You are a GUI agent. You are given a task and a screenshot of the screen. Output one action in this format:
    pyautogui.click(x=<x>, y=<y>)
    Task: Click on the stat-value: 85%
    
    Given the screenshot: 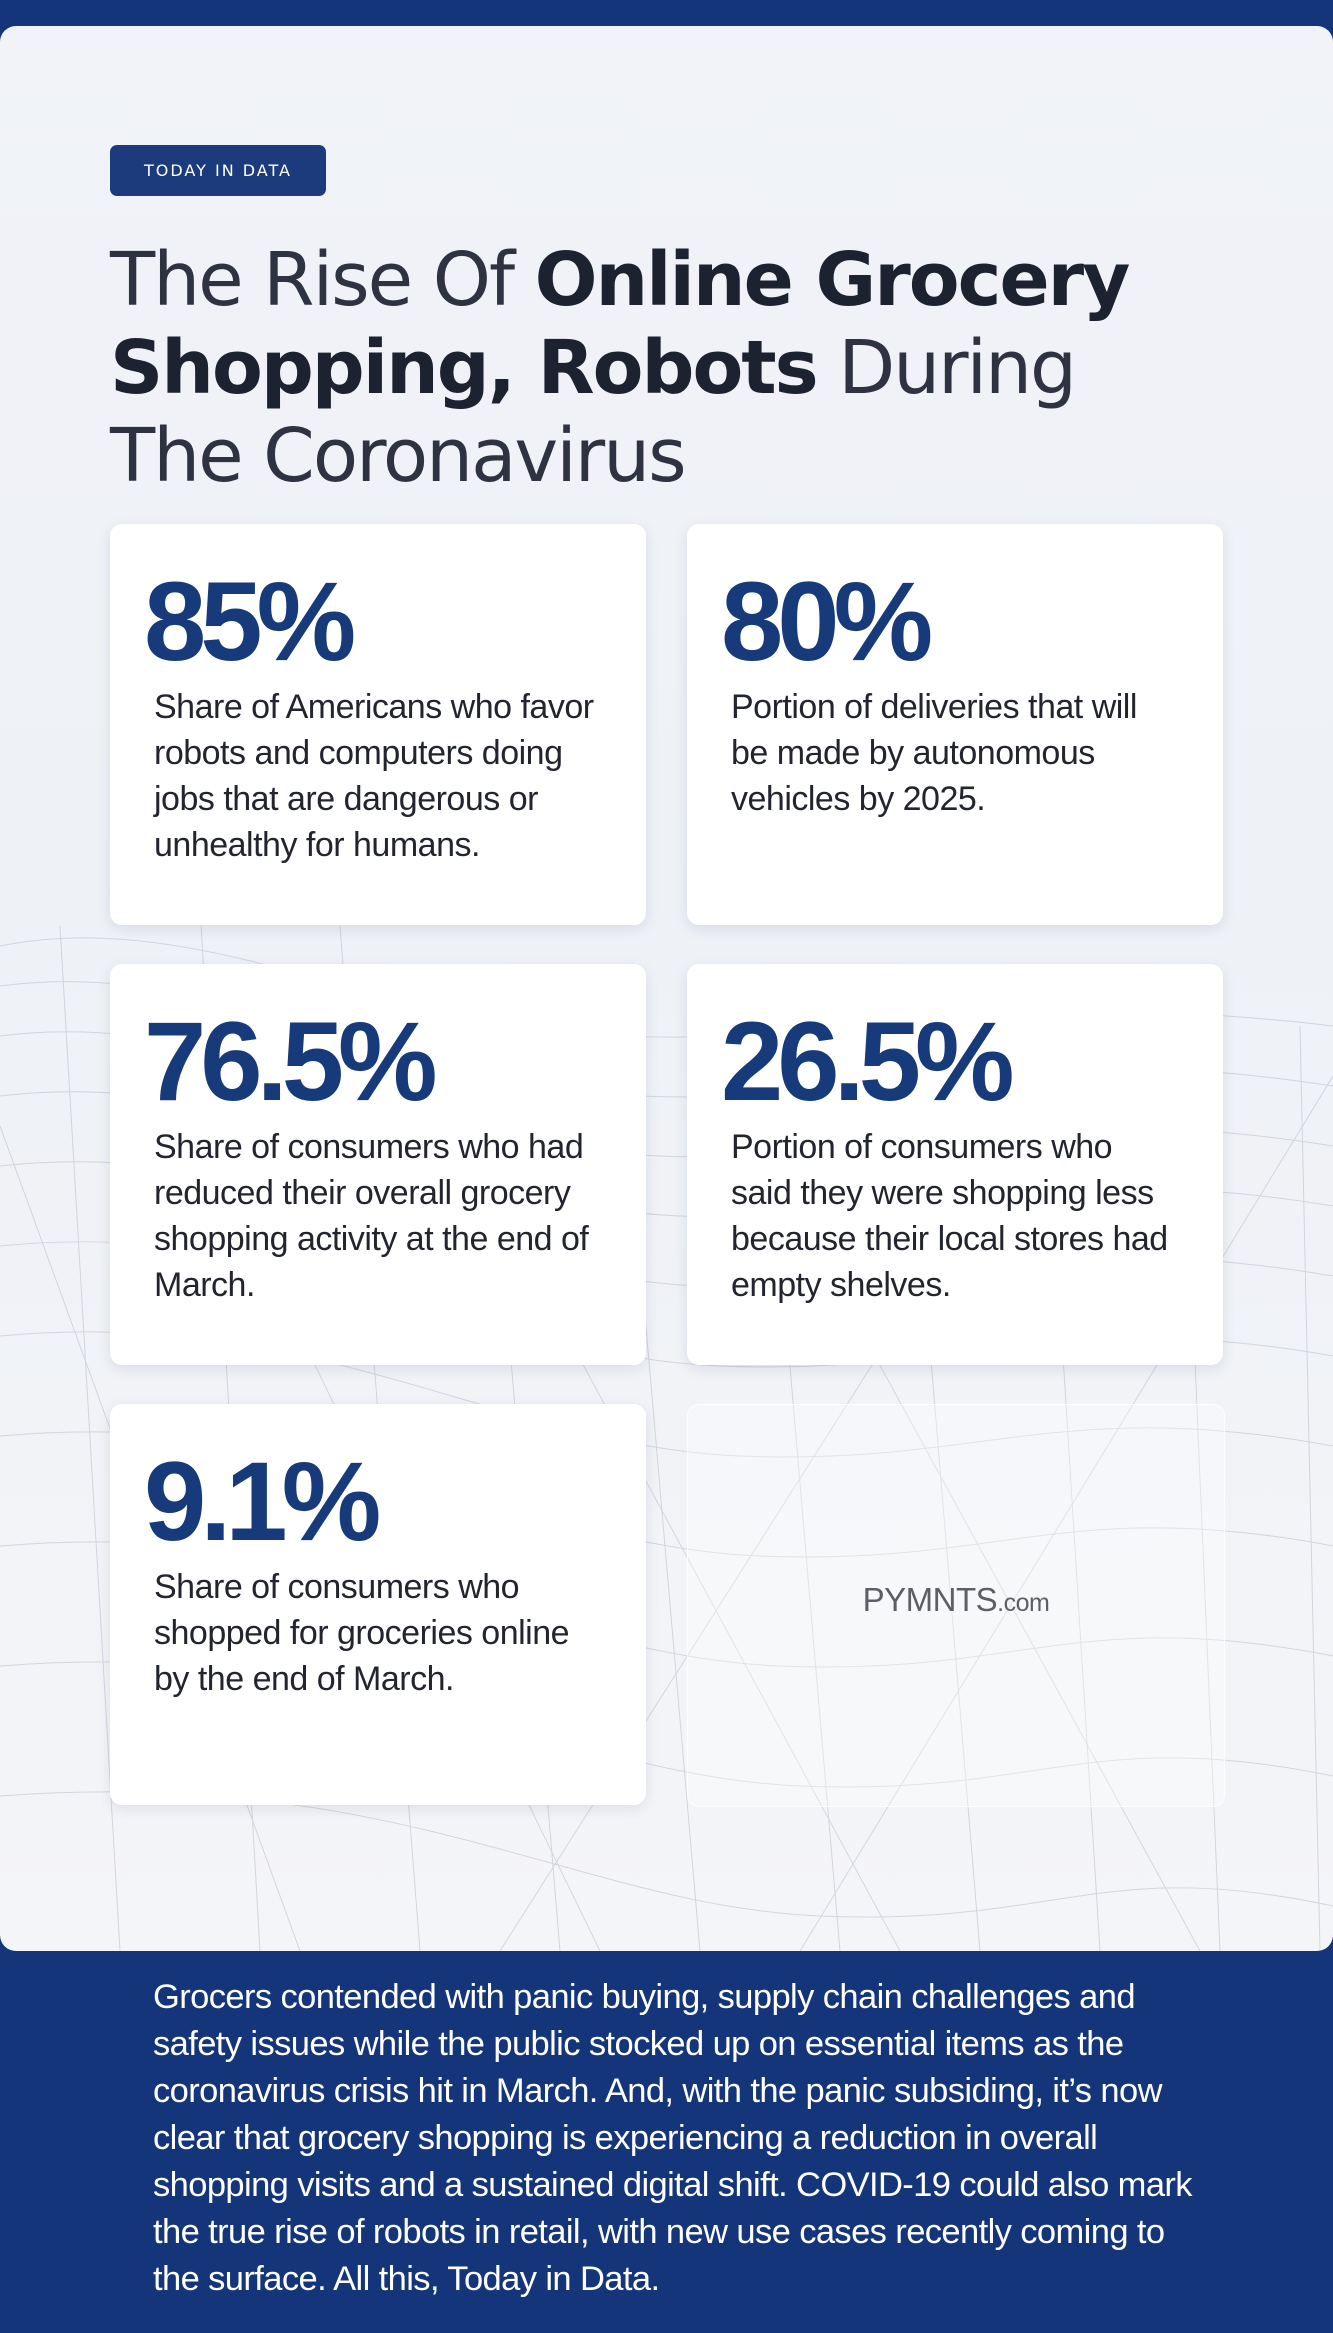 What is the action you would take?
    pyautogui.click(x=250, y=621)
    